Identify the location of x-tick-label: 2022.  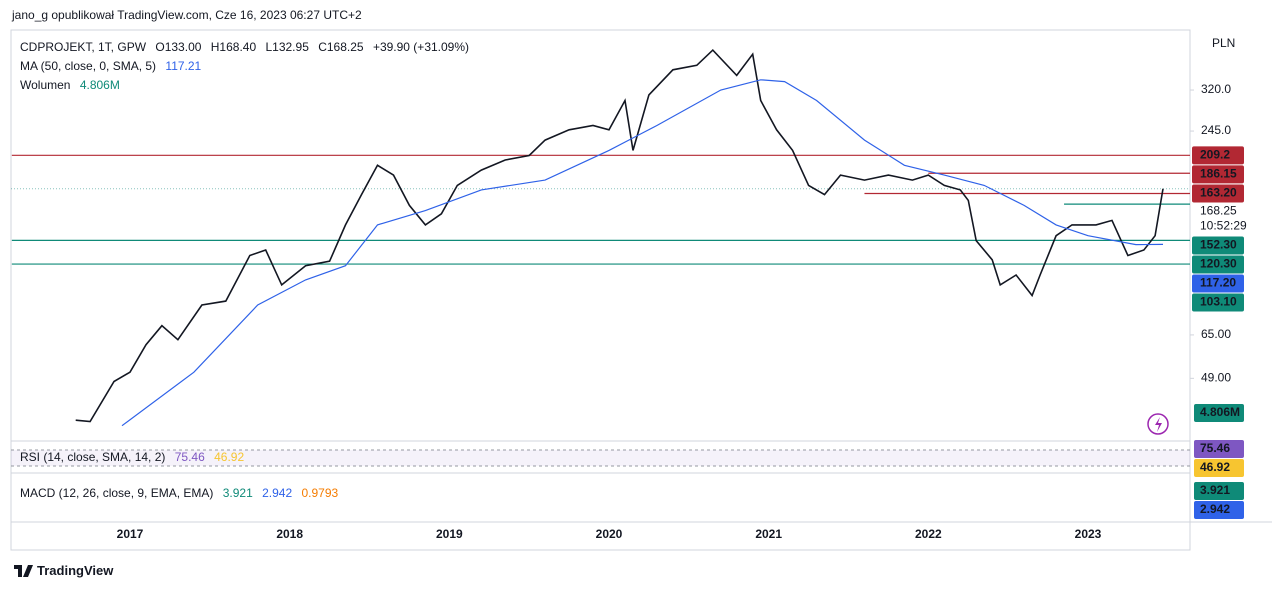
(928, 534).